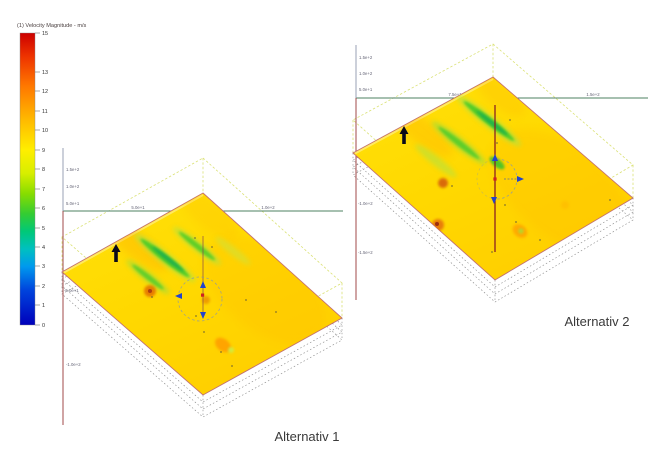 This screenshot has width=650, height=460. I want to click on svg-text: 15, so click(45, 34).